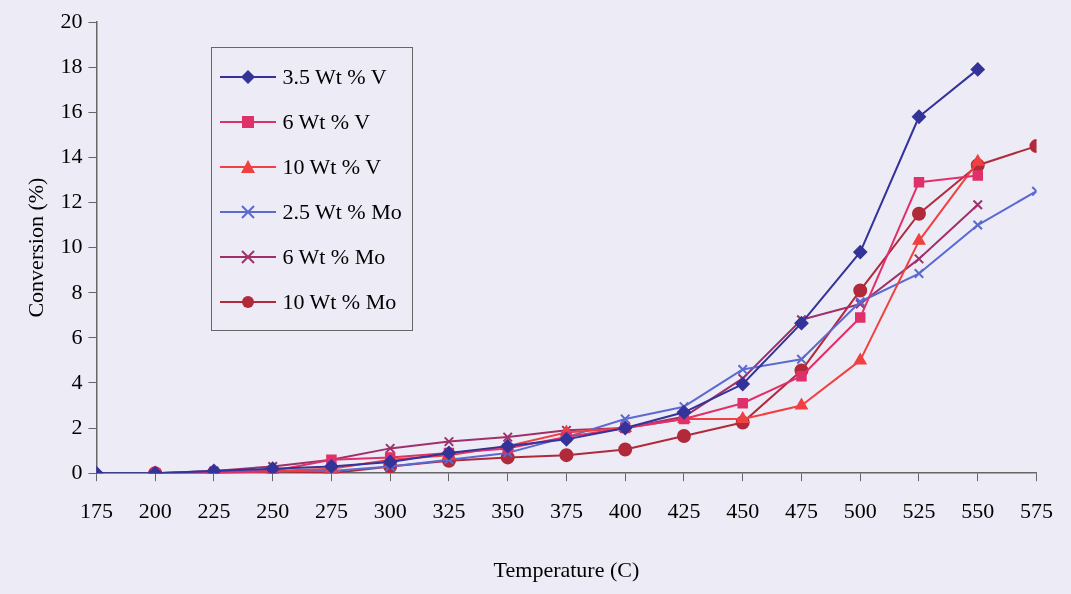 The height and width of the screenshot is (594, 1071). What do you see at coordinates (273, 511) in the screenshot?
I see `x-tick-label: 250` at bounding box center [273, 511].